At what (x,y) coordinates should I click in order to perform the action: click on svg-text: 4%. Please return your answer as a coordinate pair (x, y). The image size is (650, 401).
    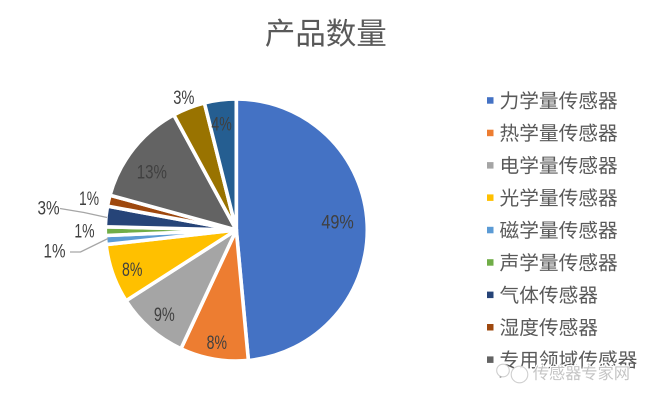
    Looking at the image, I should click on (221, 125).